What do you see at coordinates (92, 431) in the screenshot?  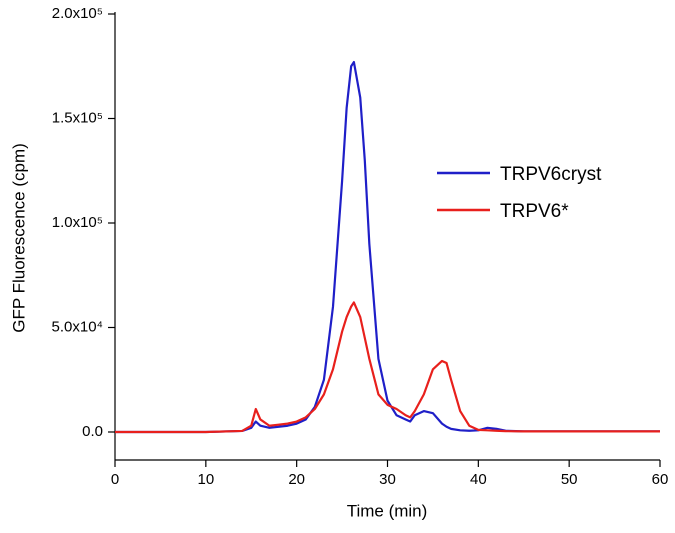 I see `y-tick-label: 0.0` at bounding box center [92, 431].